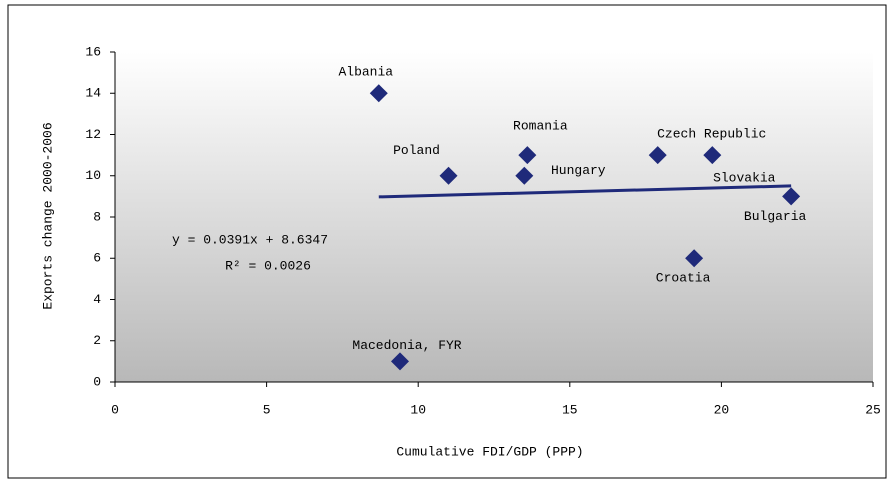 This screenshot has width=894, height=485. Describe the element at coordinates (722, 409) in the screenshot. I see `x-tick-label: 20` at that location.